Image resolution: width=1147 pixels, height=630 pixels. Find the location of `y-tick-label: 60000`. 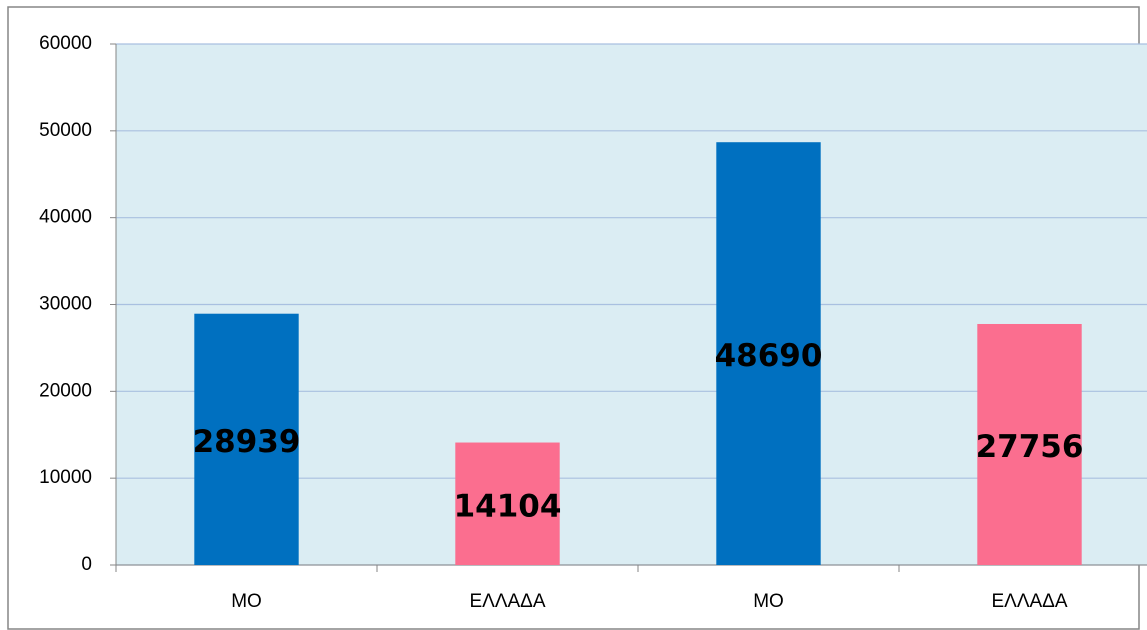

y-tick-label: 60000 is located at coordinates (65, 43).